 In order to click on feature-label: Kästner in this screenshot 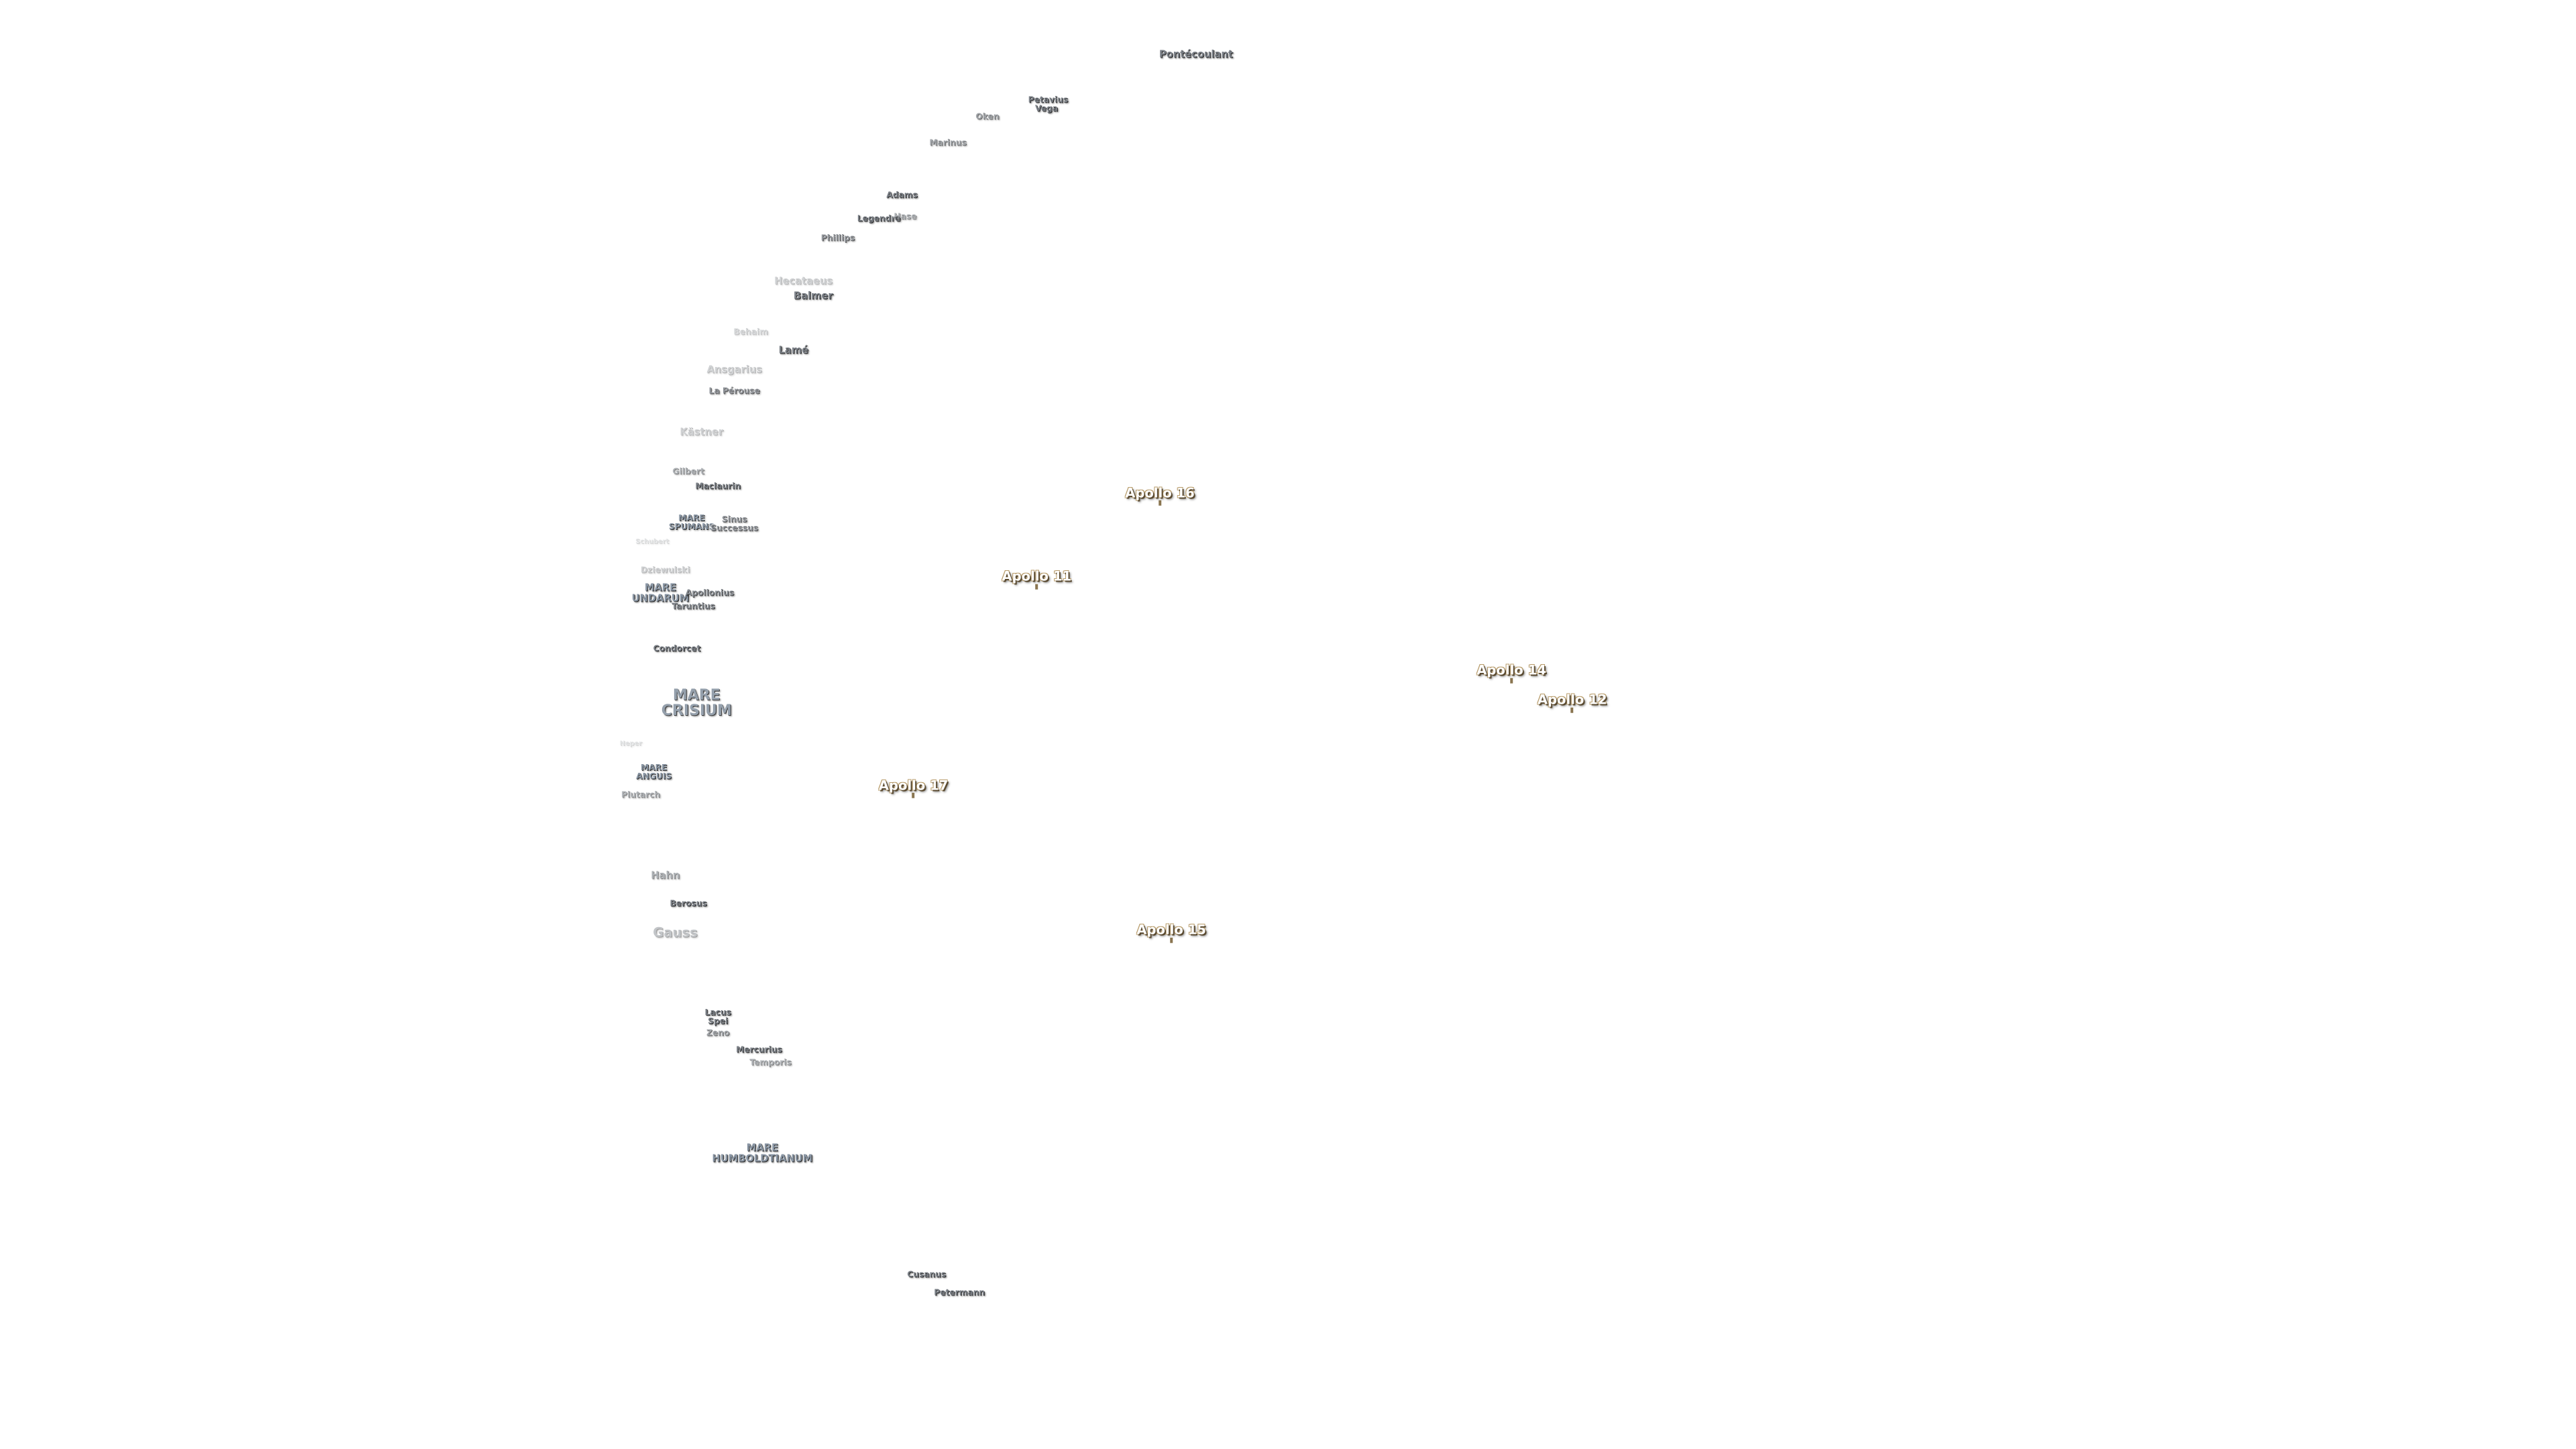, I will do `click(701, 432)`.